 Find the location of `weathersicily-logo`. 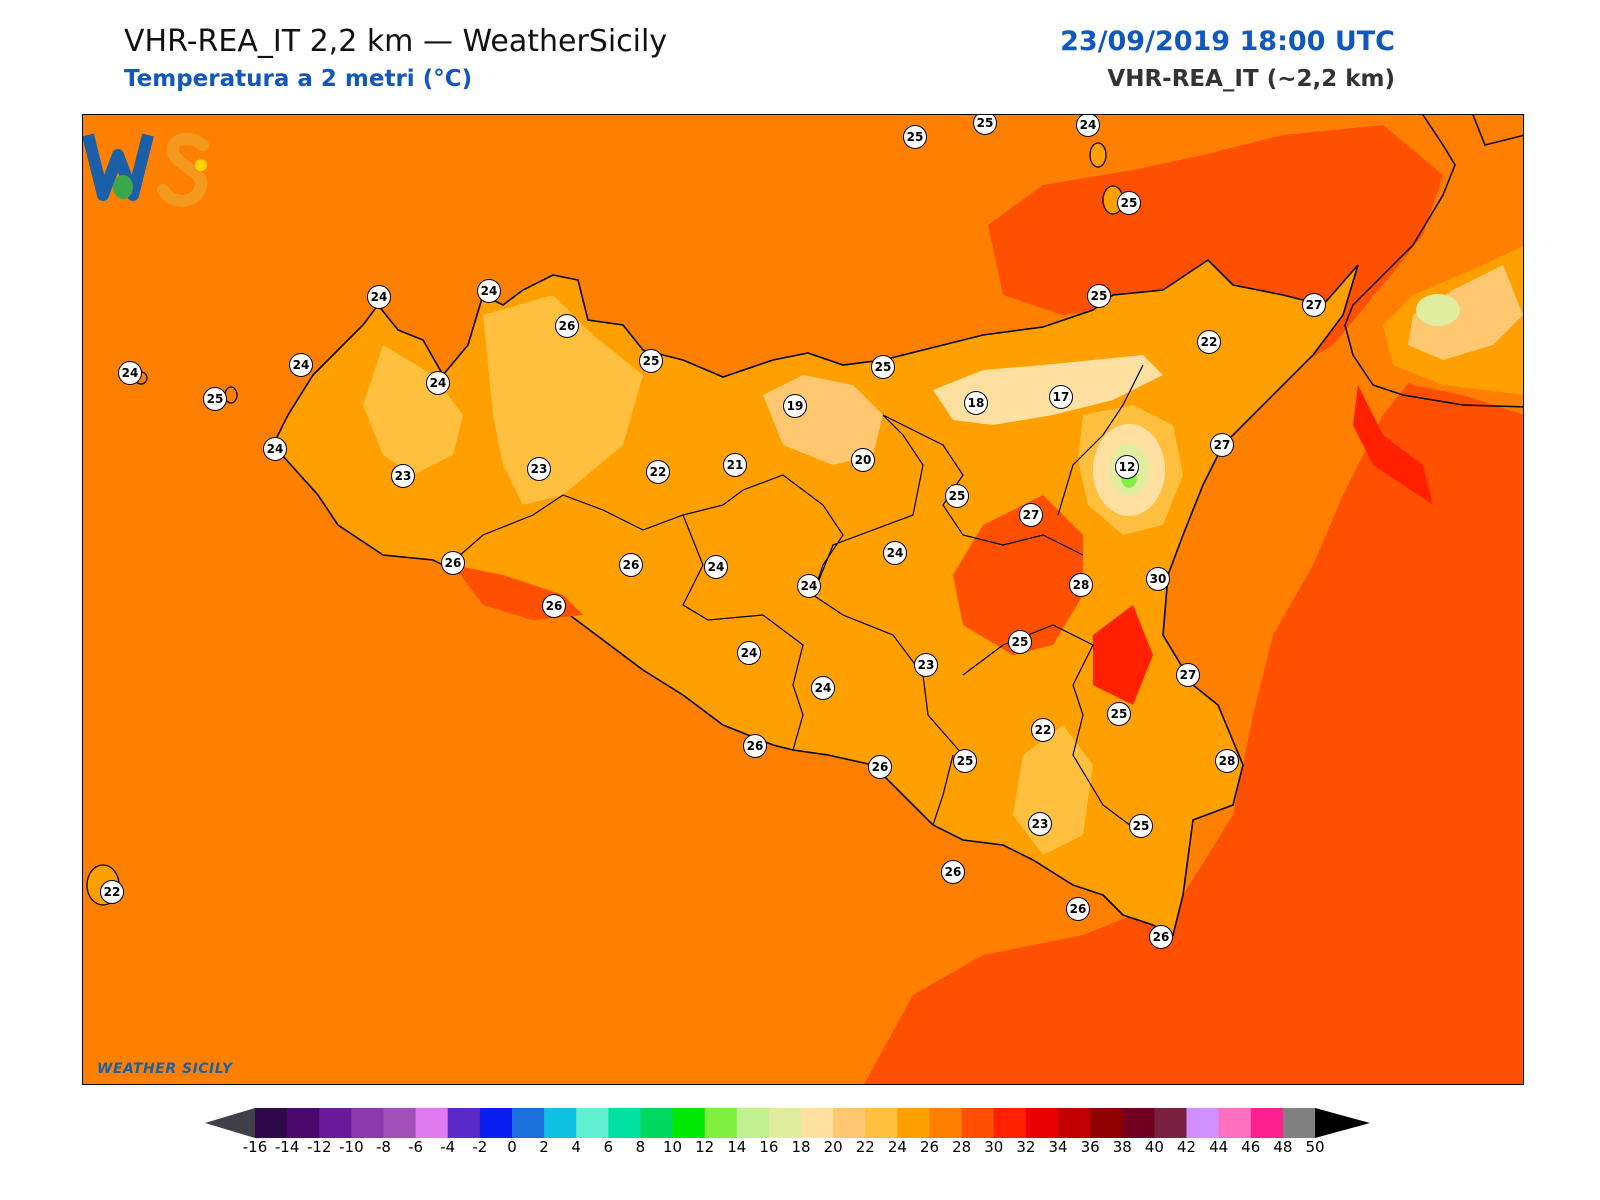

weathersicily-logo is located at coordinates (146, 169).